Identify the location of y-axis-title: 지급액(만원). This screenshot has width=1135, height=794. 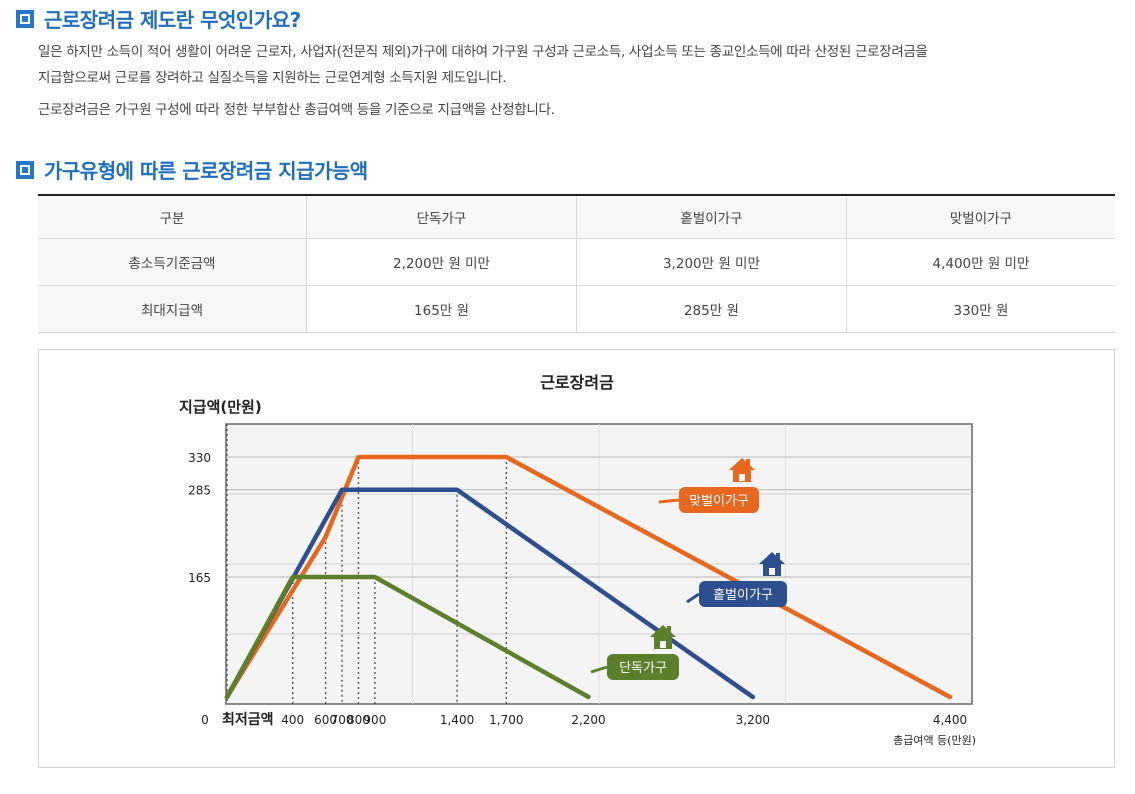
(220, 407).